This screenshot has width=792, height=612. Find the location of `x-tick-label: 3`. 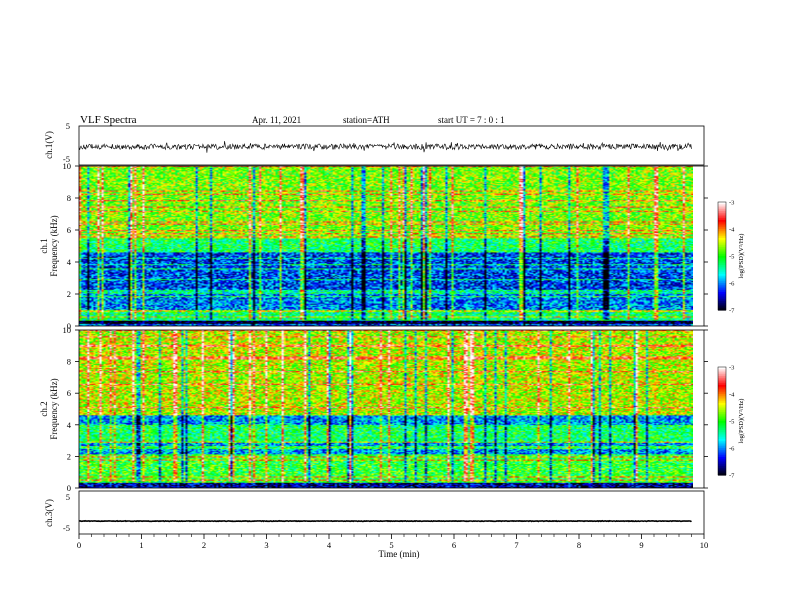

x-tick-label: 3 is located at coordinates (266, 545).